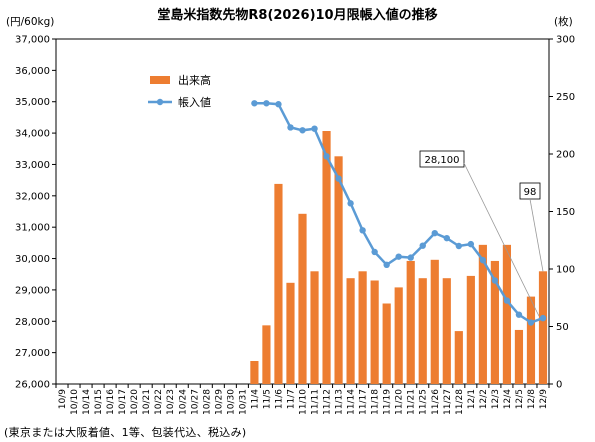  I want to click on x-axis-tick-label: 11/11, so click(316, 402).